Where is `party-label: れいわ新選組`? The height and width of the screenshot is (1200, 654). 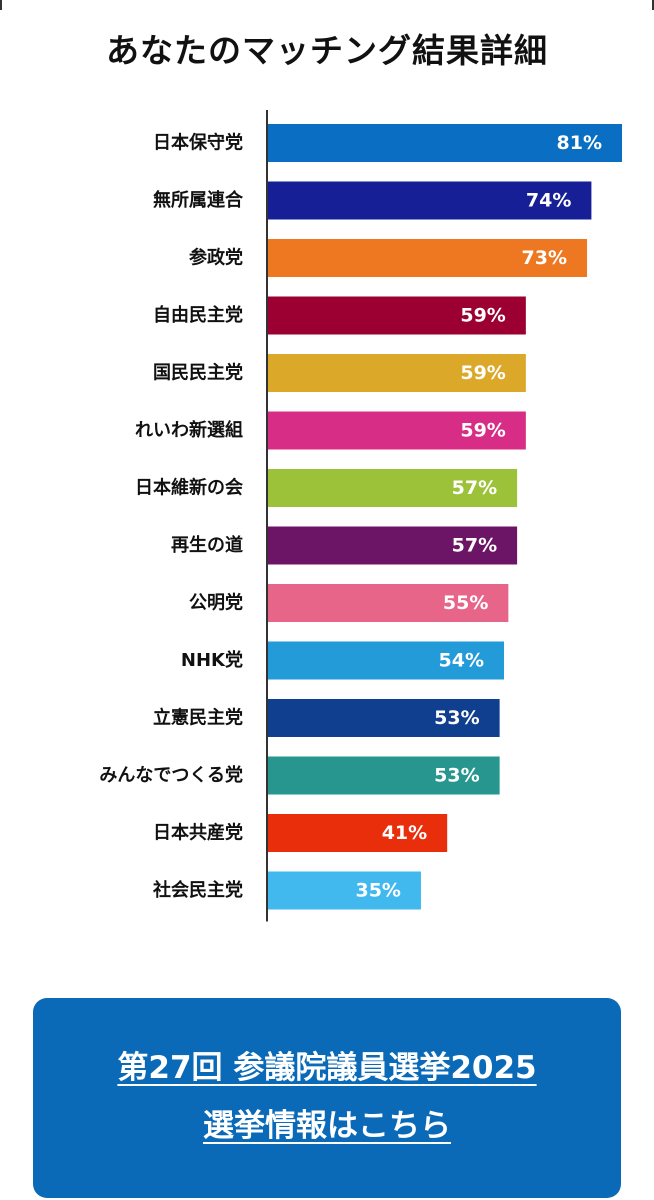 party-label: れいわ新選組 is located at coordinates (189, 430).